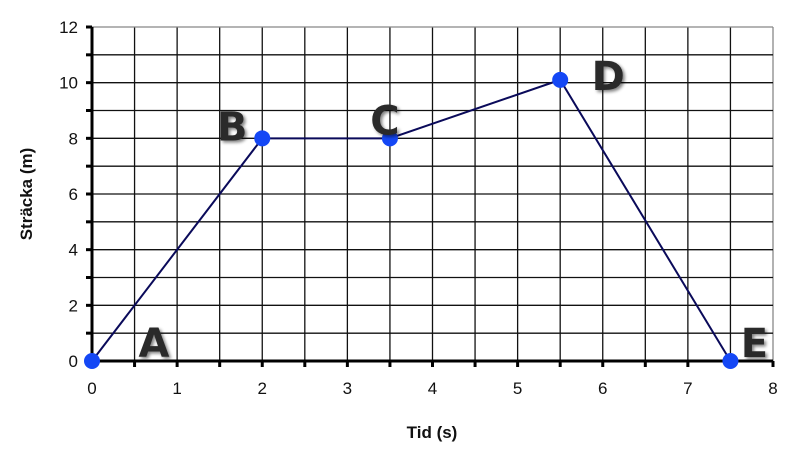  I want to click on point-label-c: C, so click(384, 121).